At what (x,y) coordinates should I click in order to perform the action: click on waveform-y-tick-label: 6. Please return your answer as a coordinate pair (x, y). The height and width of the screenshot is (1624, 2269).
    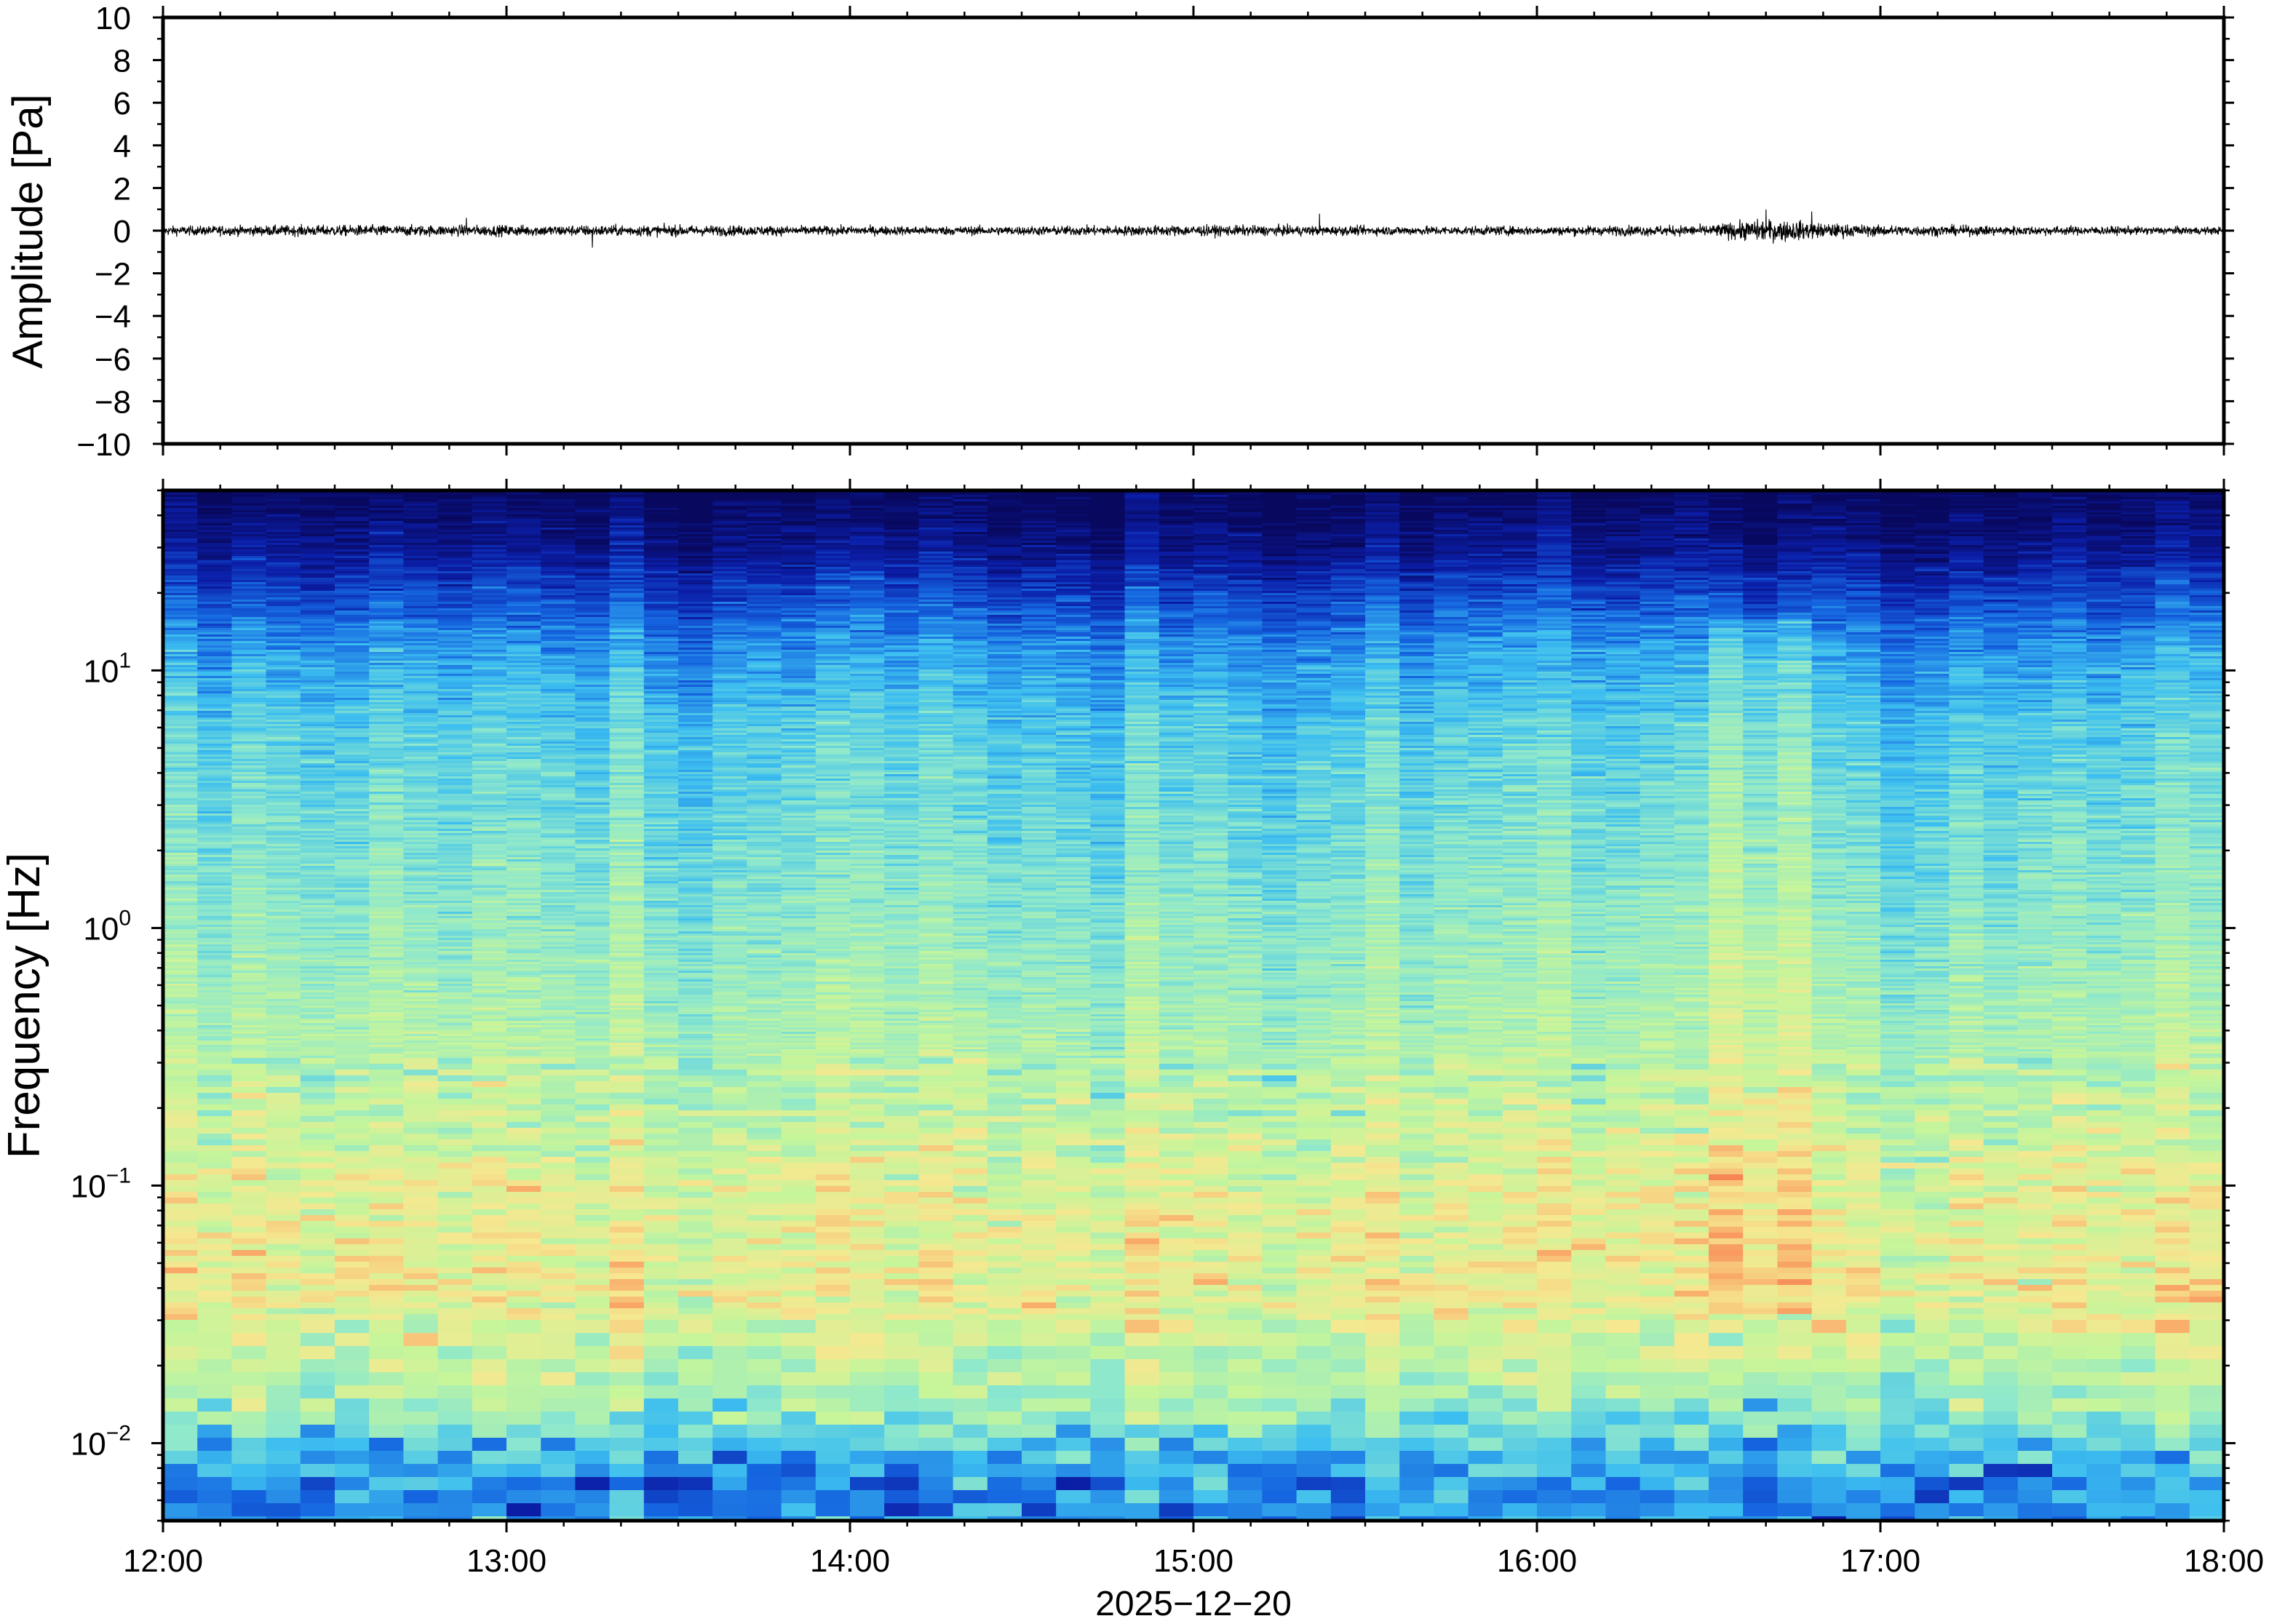
    Looking at the image, I should click on (123, 104).